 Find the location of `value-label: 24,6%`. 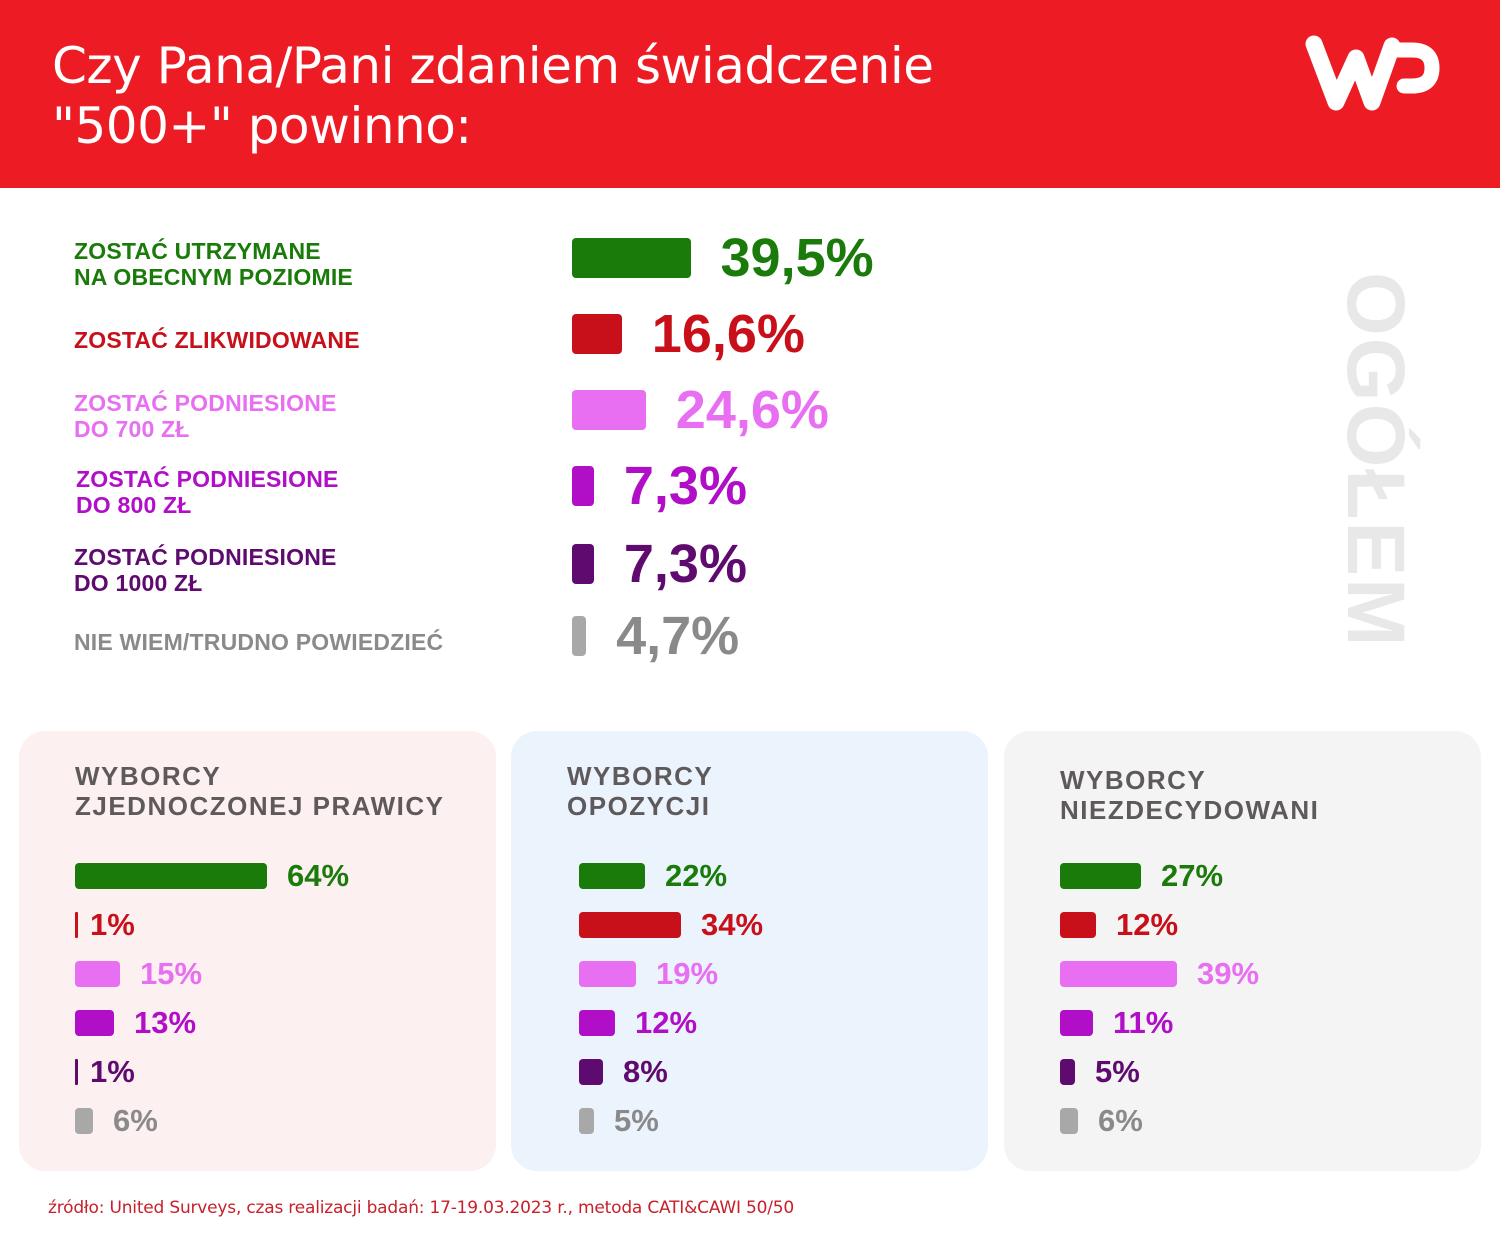

value-label: 24,6% is located at coordinates (752, 410).